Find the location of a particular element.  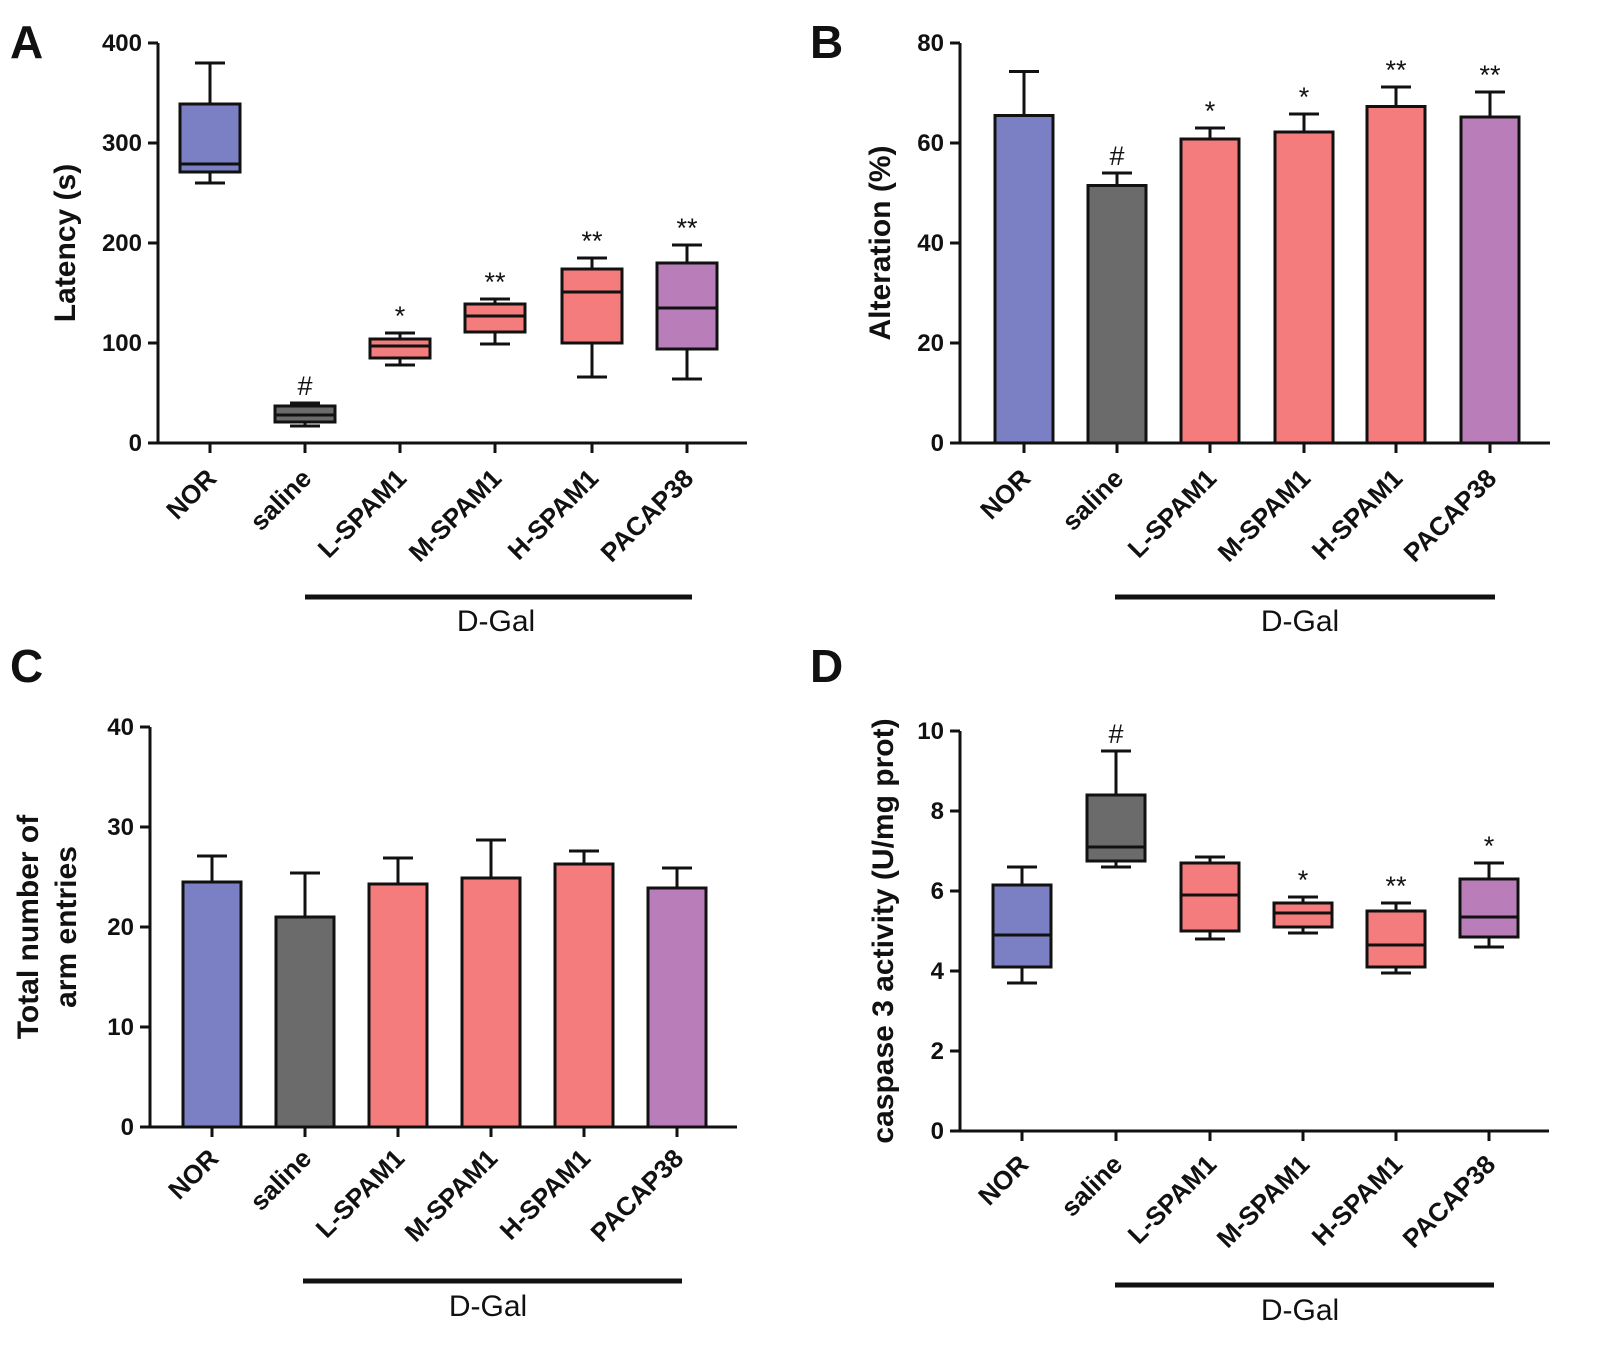

y-tick-label: 100 is located at coordinates (122, 343).